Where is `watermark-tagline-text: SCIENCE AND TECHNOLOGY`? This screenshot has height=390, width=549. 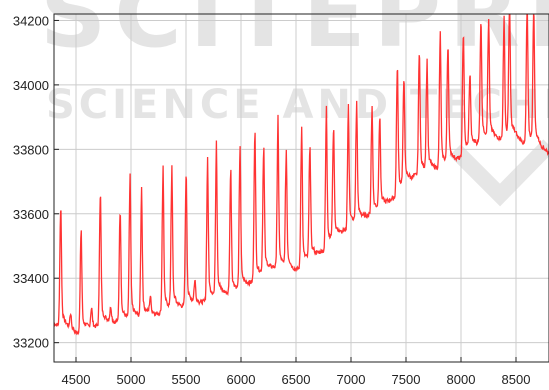 watermark-tagline-text: SCIENCE AND TECHNOLOGY is located at coordinates (297, 105).